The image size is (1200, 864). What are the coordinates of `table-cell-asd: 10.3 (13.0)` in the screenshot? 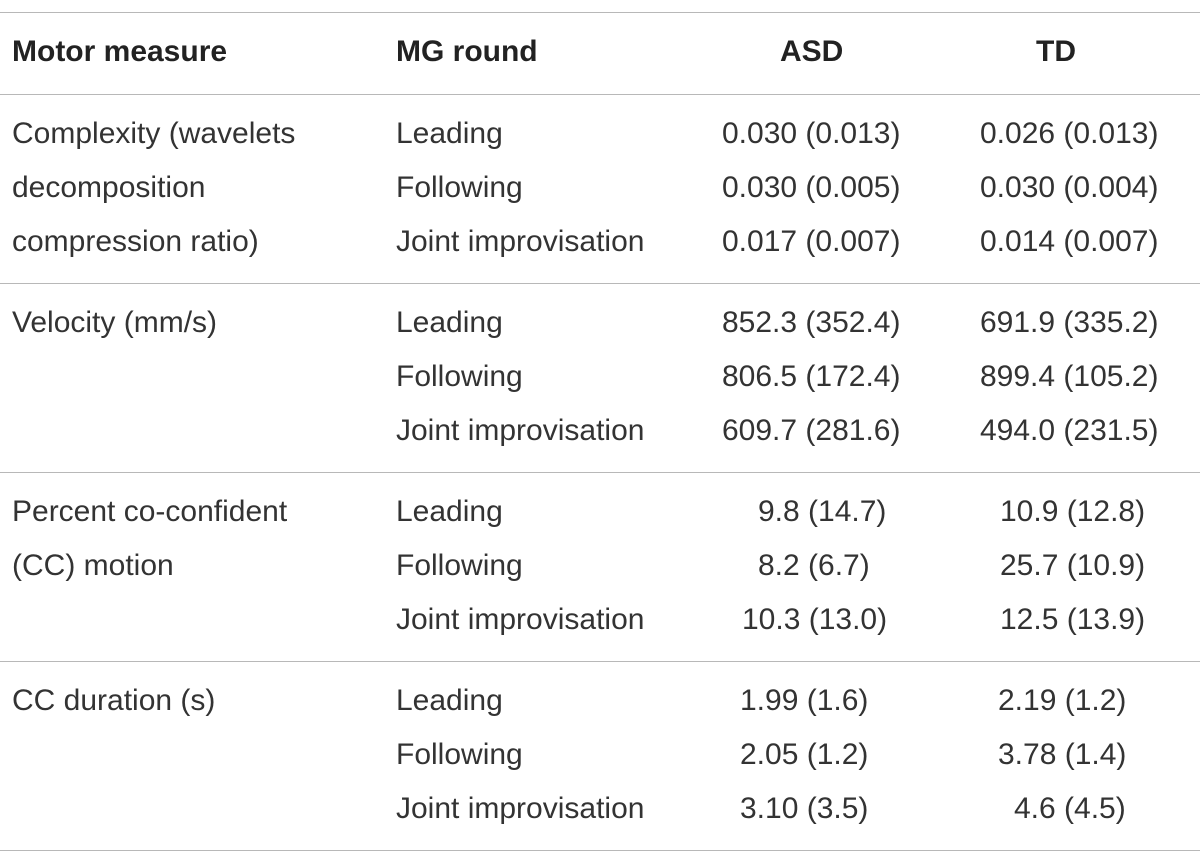 It's located at (815, 619).